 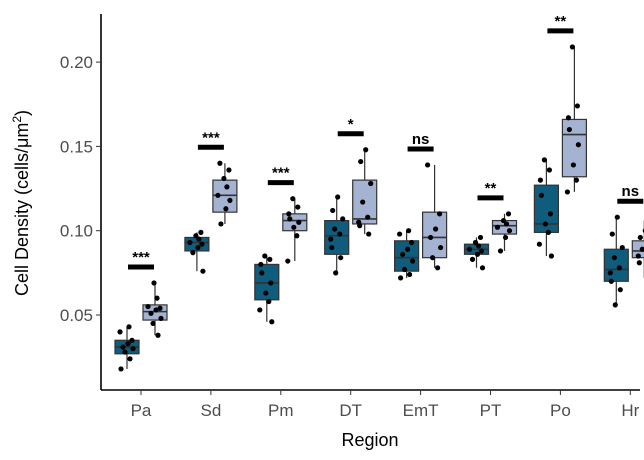 I want to click on significance-label: ns, so click(x=421, y=139).